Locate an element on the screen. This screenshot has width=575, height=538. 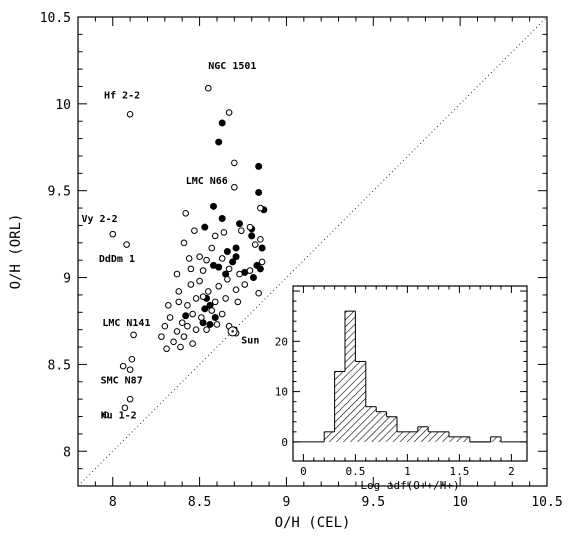
object-label: Hu 1-2 is located at coordinates (119, 415).